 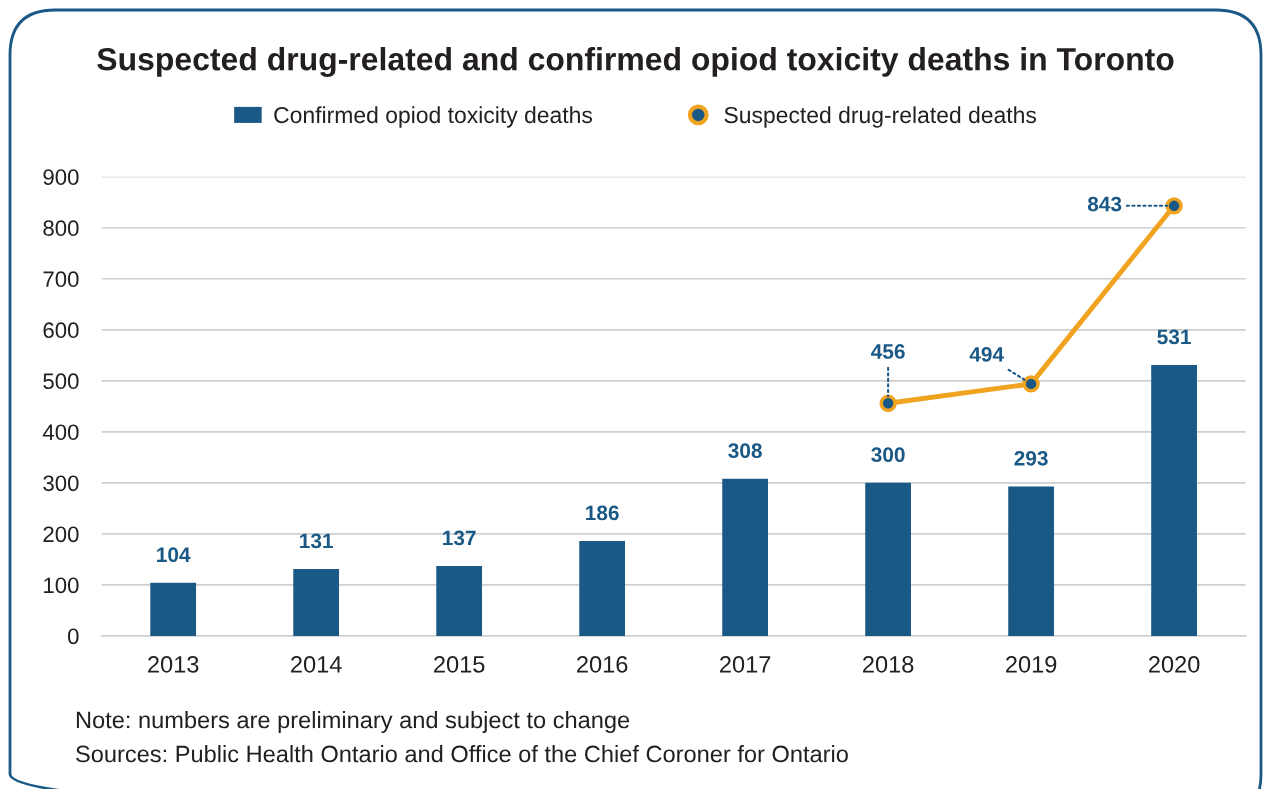 What do you see at coordinates (880, 117) in the screenshot?
I see `legend-label: Suspected drug-related deaths` at bounding box center [880, 117].